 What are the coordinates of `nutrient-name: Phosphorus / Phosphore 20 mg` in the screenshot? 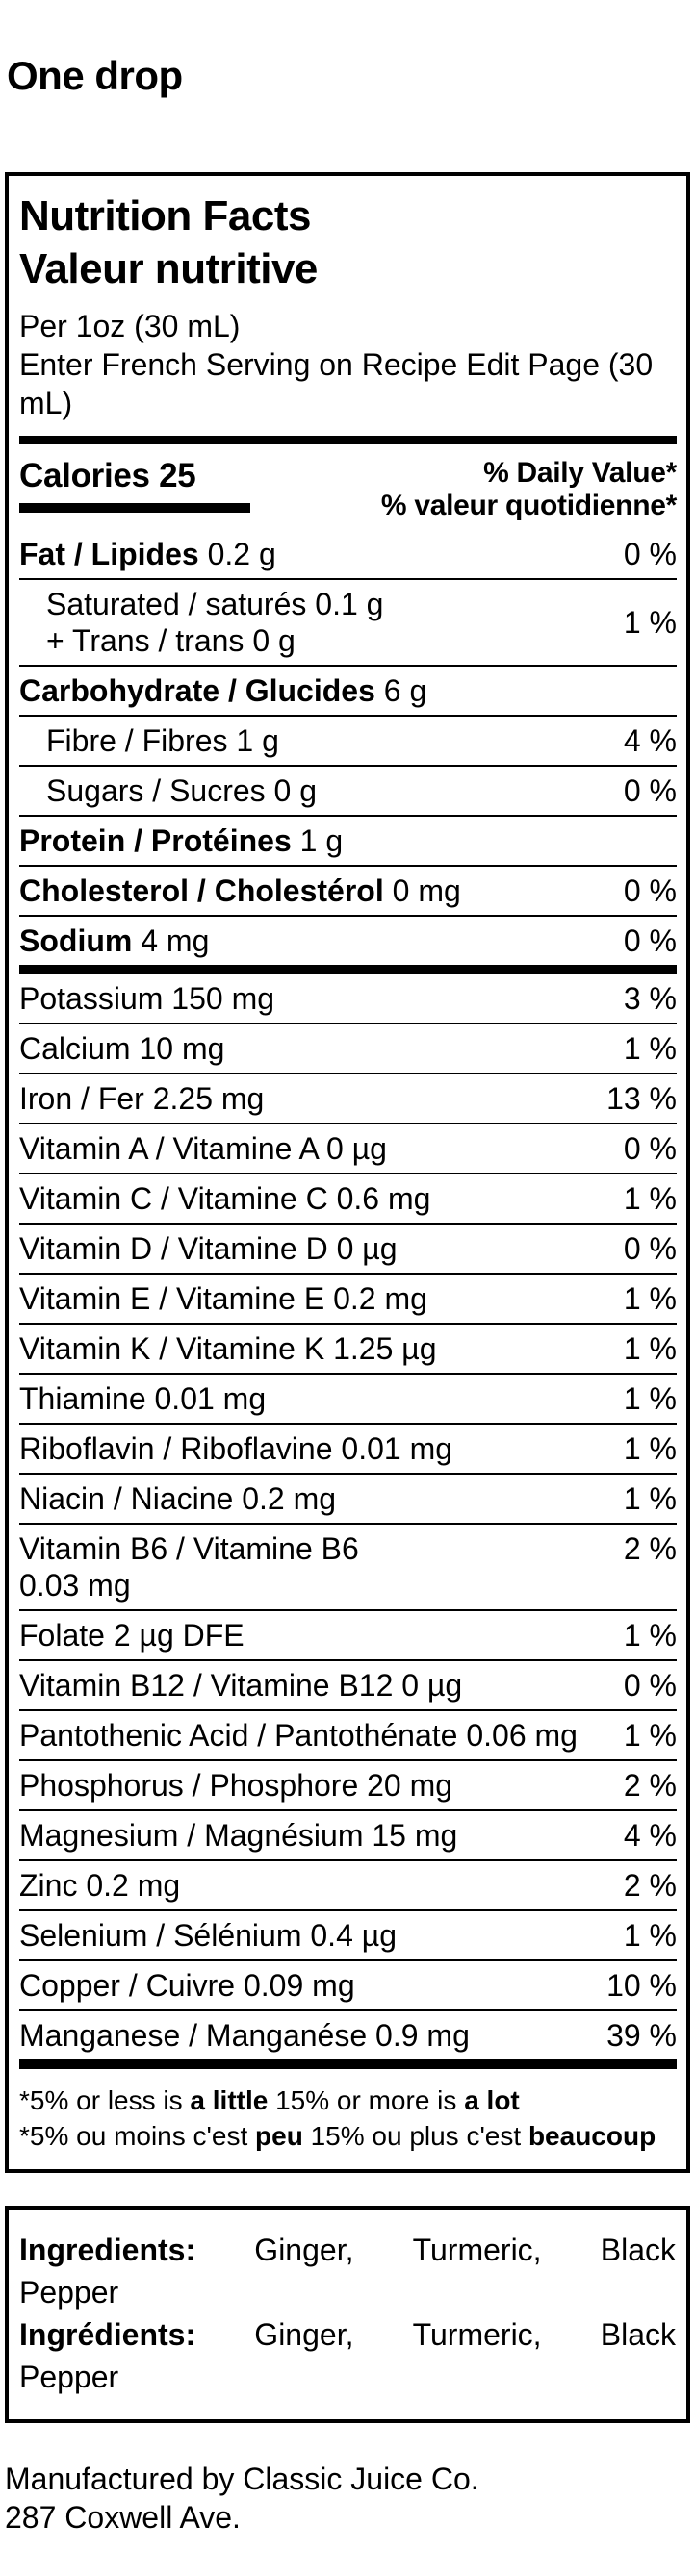 It's located at (316, 1785).